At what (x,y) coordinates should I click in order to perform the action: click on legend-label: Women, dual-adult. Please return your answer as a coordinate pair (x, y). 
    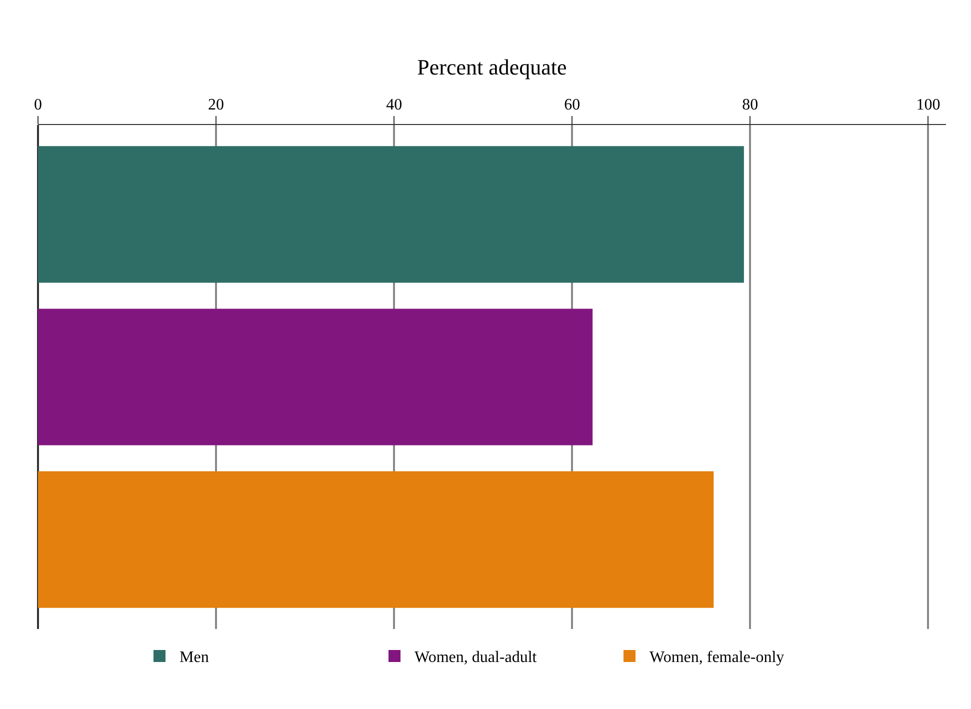
    Looking at the image, I should click on (476, 657).